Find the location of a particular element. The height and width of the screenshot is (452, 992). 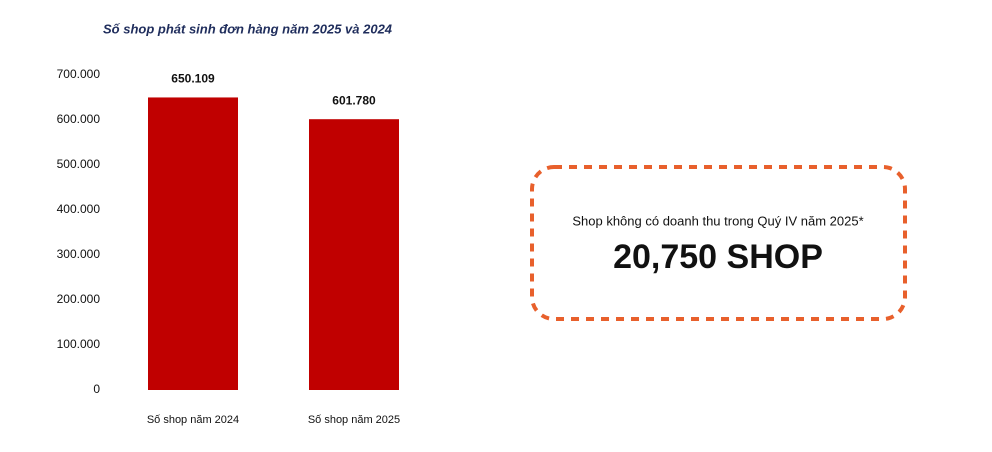

value-label: 650.109 is located at coordinates (193, 79).